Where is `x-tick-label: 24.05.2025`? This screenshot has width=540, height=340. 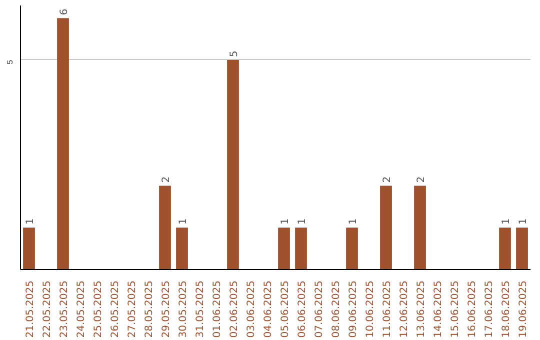 x-tick-label: 24.05.2025 is located at coordinates (81, 309).